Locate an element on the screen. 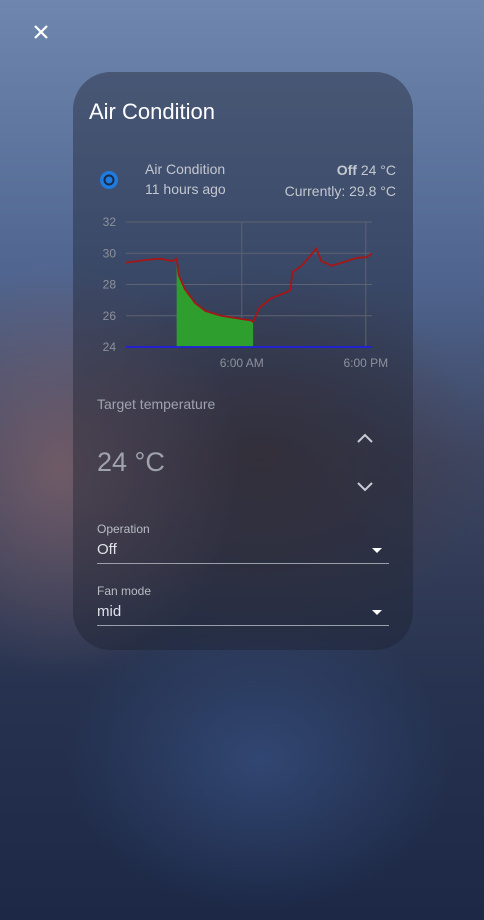  state: Off is located at coordinates (346, 170).